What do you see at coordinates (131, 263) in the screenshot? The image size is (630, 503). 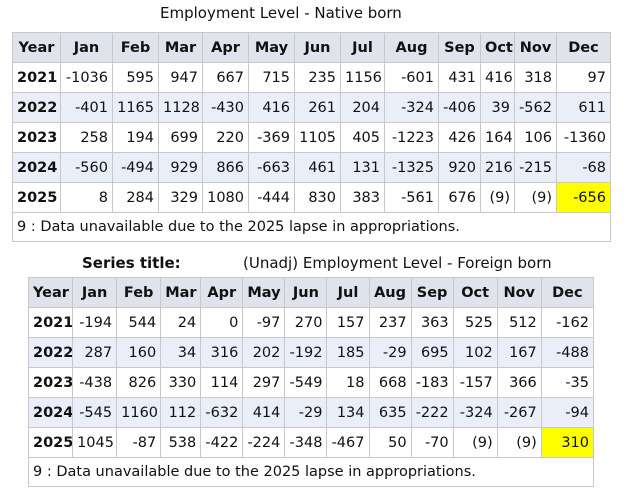 I see `series-label: Series title:` at bounding box center [131, 263].